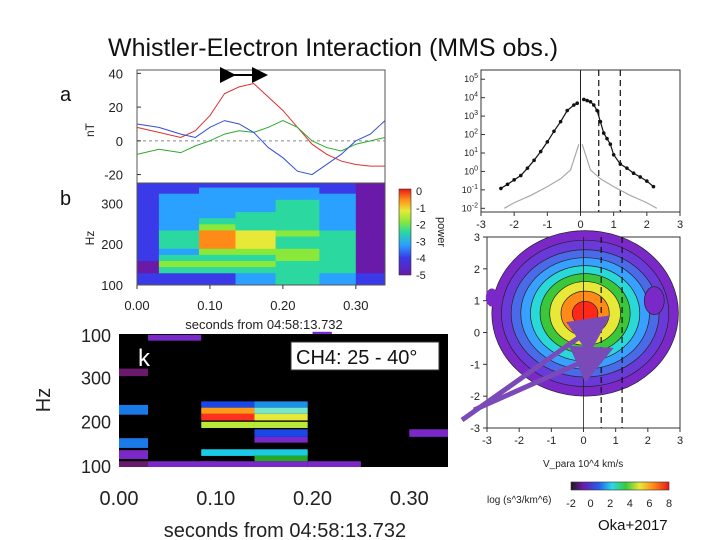 This screenshot has width=720, height=540. What do you see at coordinates (614, 225) in the screenshot?
I see `panel-c-xtick-label: 1` at bounding box center [614, 225].